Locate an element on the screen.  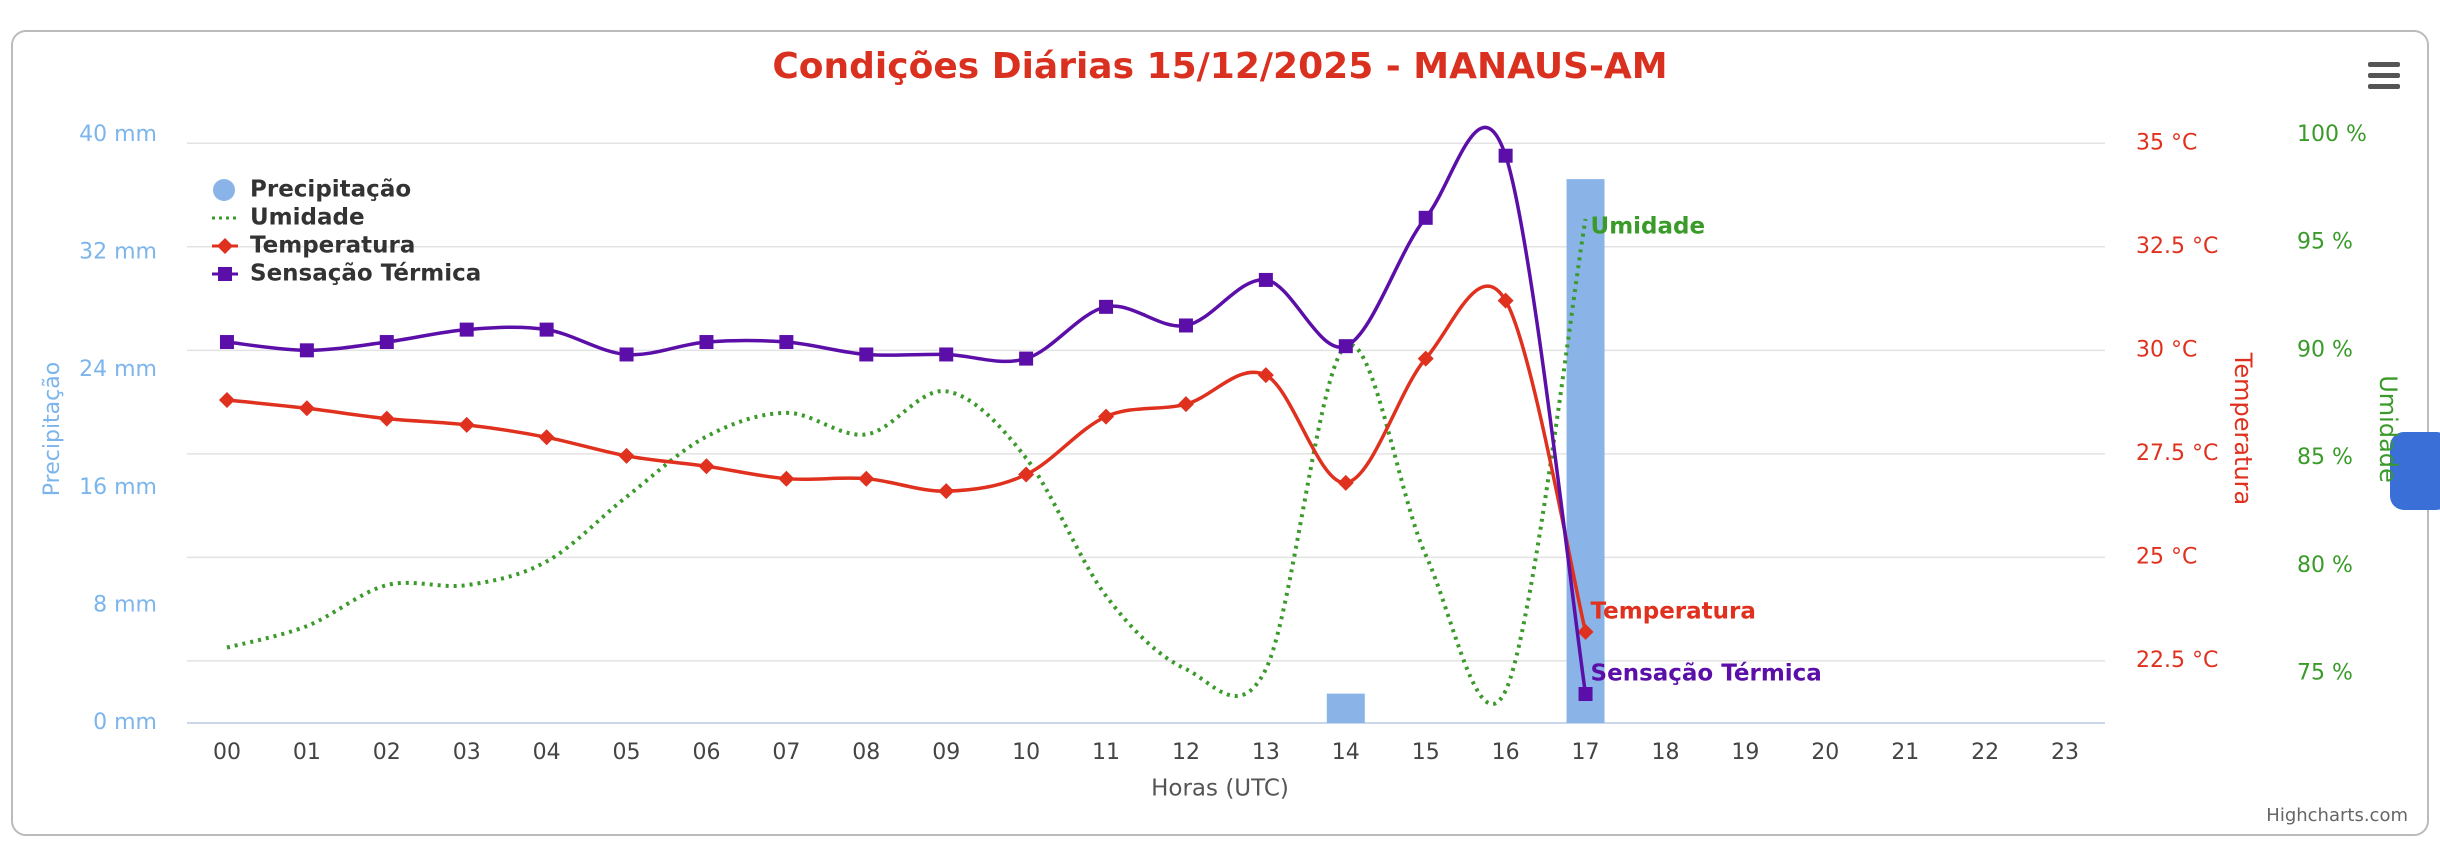
x-tick-label: 06 is located at coordinates (706, 752).